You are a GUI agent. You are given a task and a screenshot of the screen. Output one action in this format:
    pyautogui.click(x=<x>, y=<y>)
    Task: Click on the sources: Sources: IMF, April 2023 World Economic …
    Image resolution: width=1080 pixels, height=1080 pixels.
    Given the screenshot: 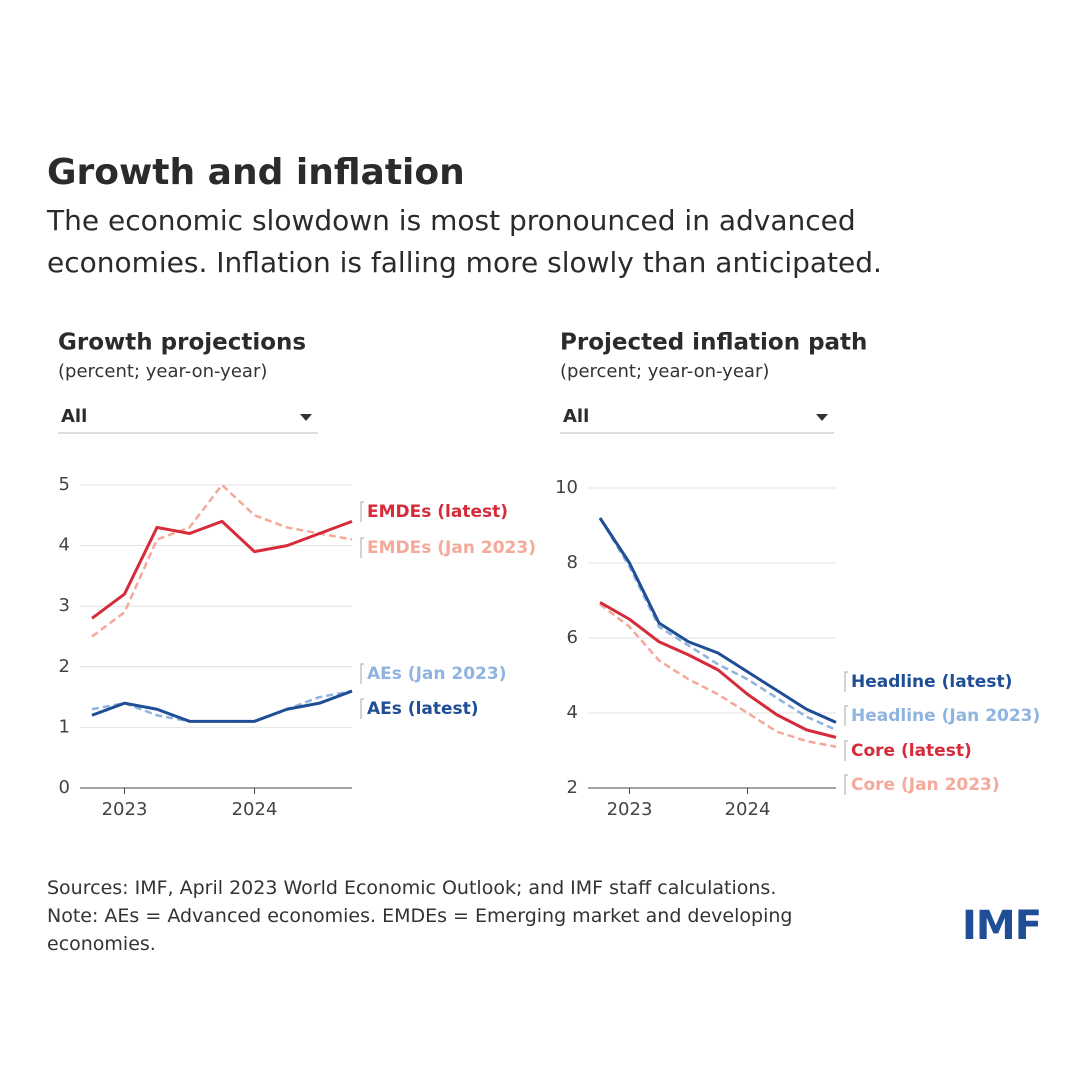 What is the action you would take?
    pyautogui.click(x=412, y=888)
    